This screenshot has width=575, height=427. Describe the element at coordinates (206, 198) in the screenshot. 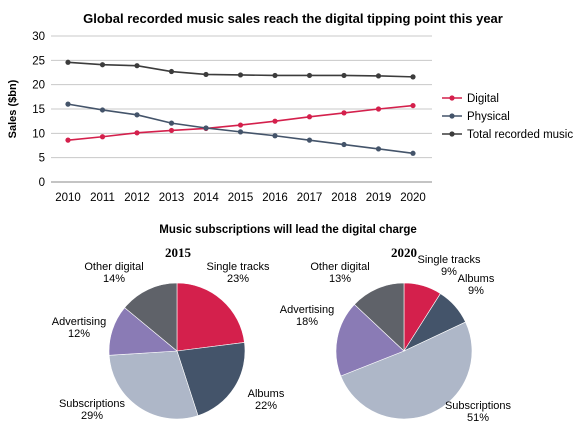

I see `x-tick-label: 2014` at that location.